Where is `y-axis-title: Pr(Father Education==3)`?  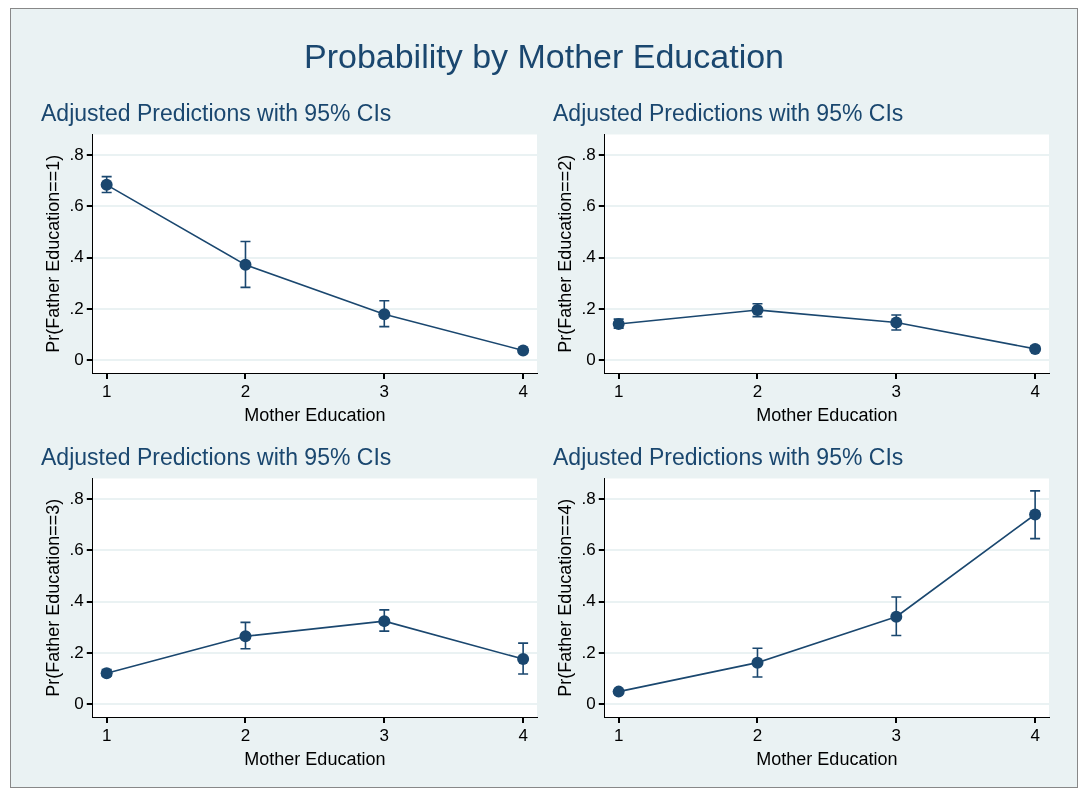 y-axis-title: Pr(Father Education==3) is located at coordinates (52, 597).